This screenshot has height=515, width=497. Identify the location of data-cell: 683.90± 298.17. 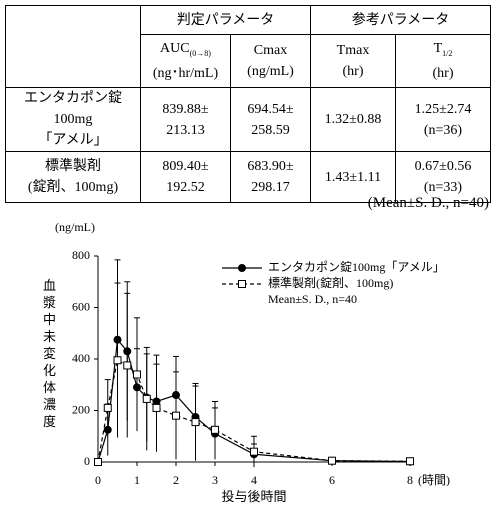
(270, 177).